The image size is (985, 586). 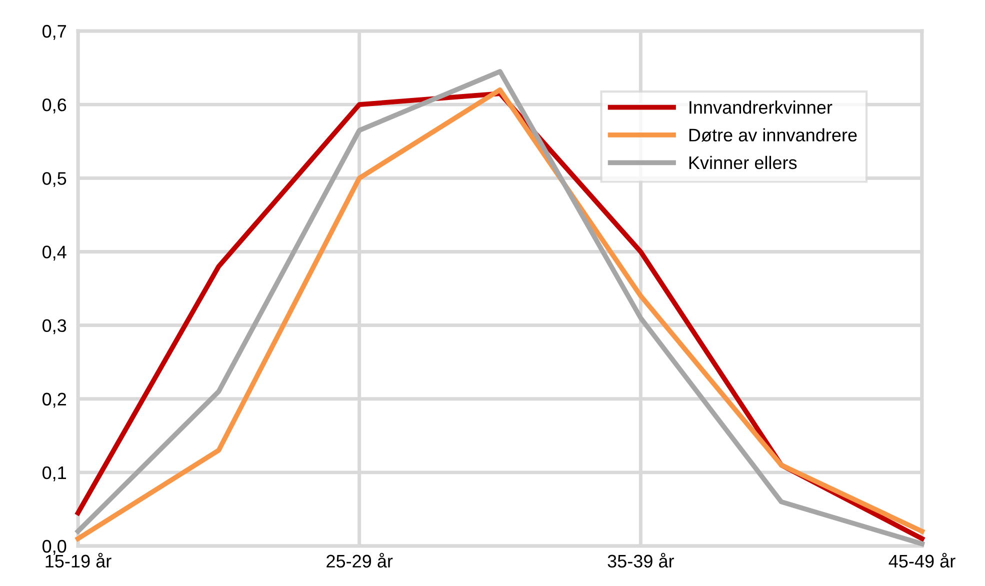 What do you see at coordinates (743, 163) in the screenshot?
I see `legend-label: Kvinner ellers` at bounding box center [743, 163].